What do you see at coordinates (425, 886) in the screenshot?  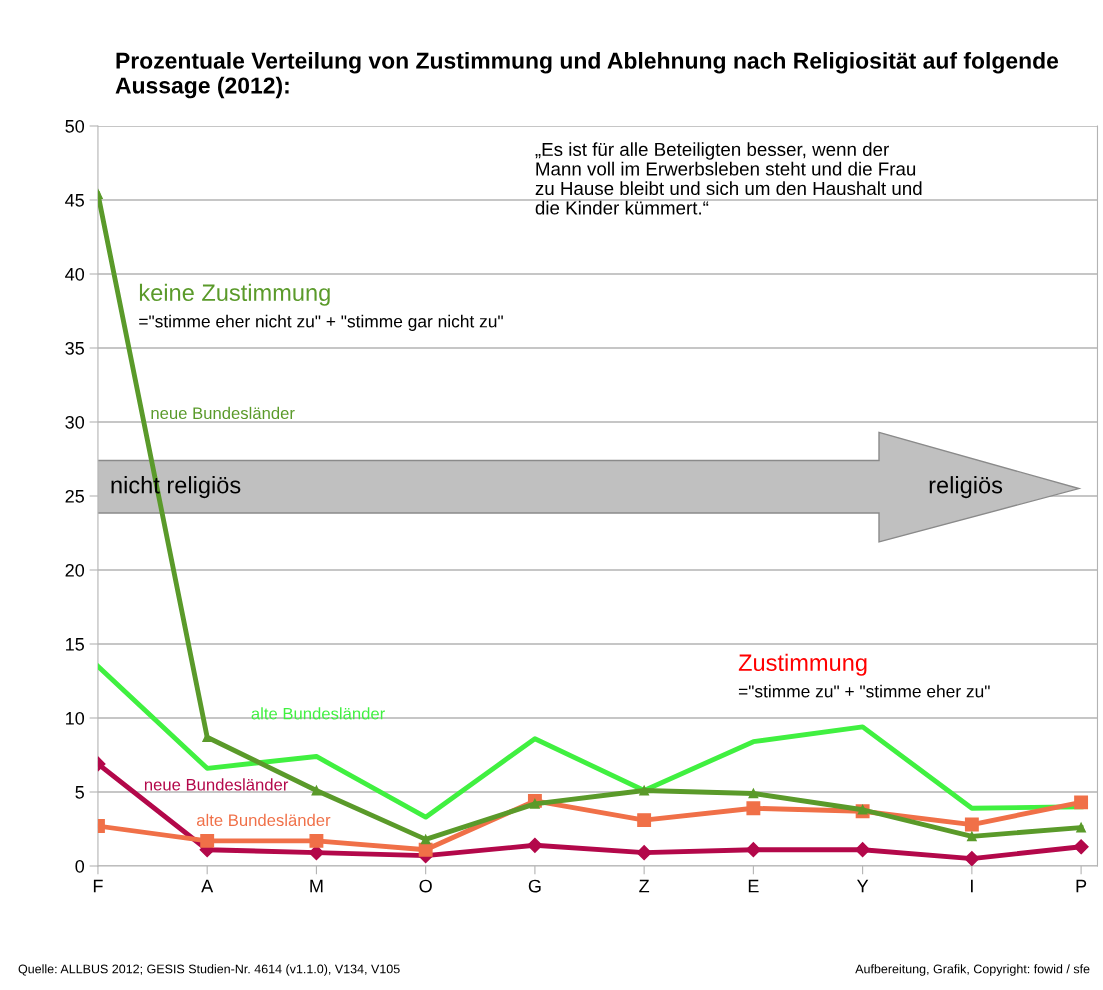 I see `x-tick-label: O` at bounding box center [425, 886].